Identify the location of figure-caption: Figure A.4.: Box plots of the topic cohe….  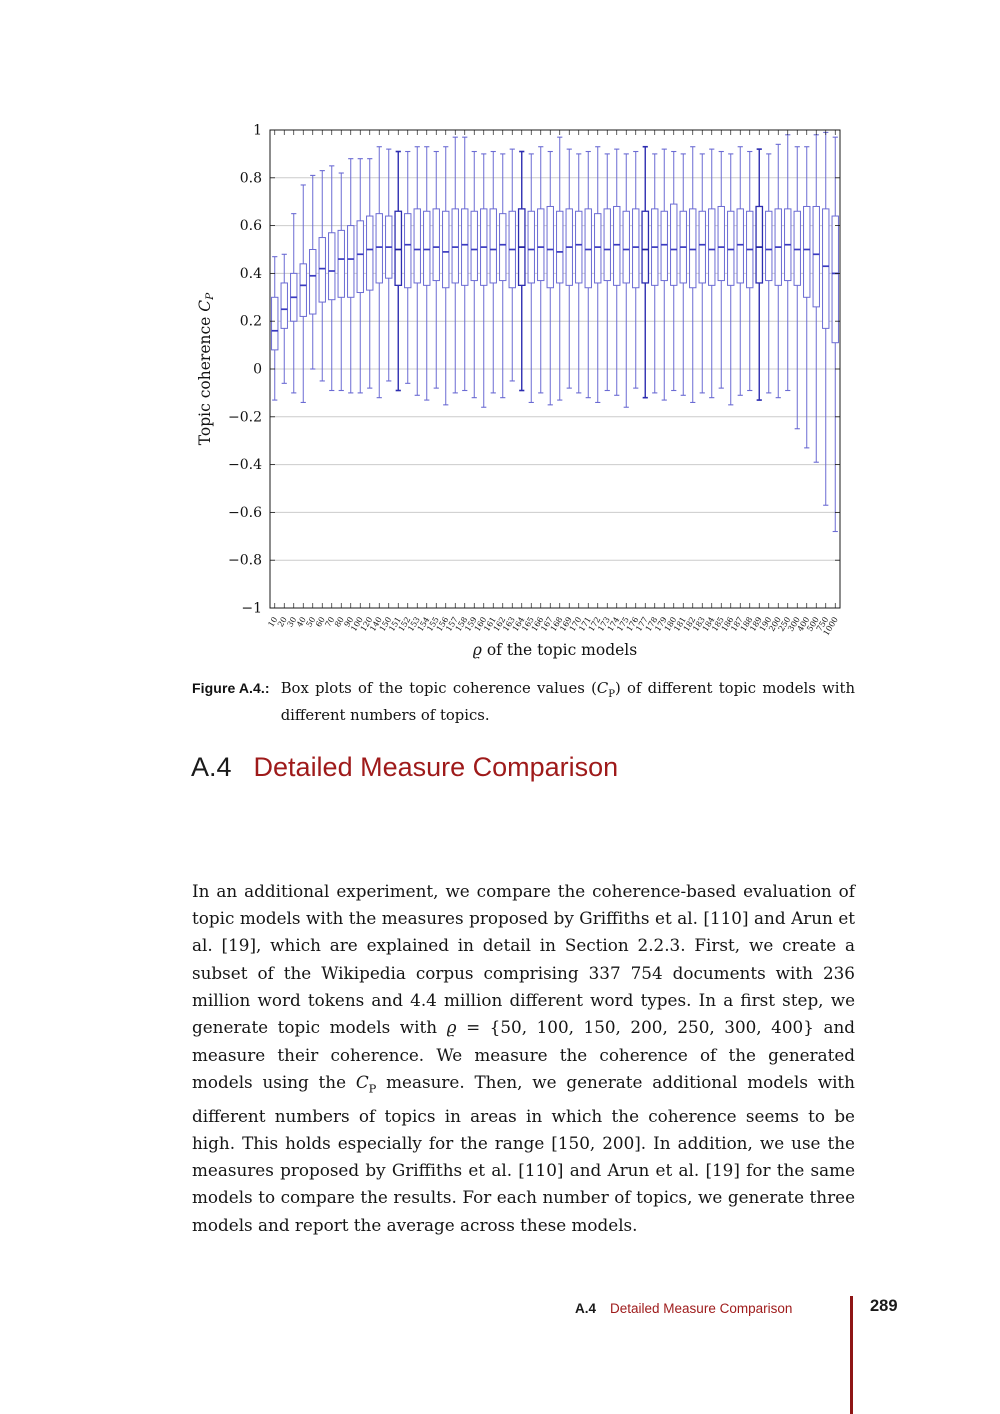
(523, 702).